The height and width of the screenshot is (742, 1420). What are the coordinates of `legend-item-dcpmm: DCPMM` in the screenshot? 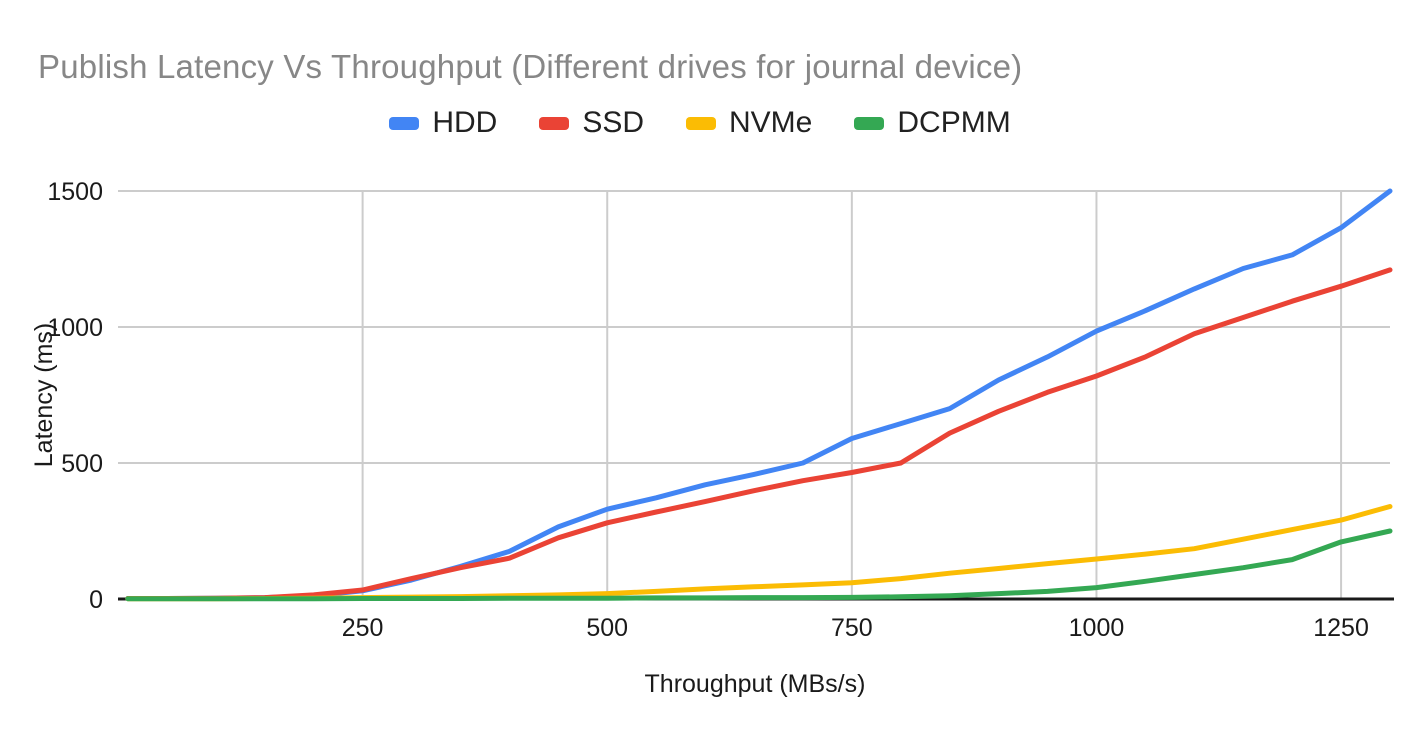 It's located at (932, 123).